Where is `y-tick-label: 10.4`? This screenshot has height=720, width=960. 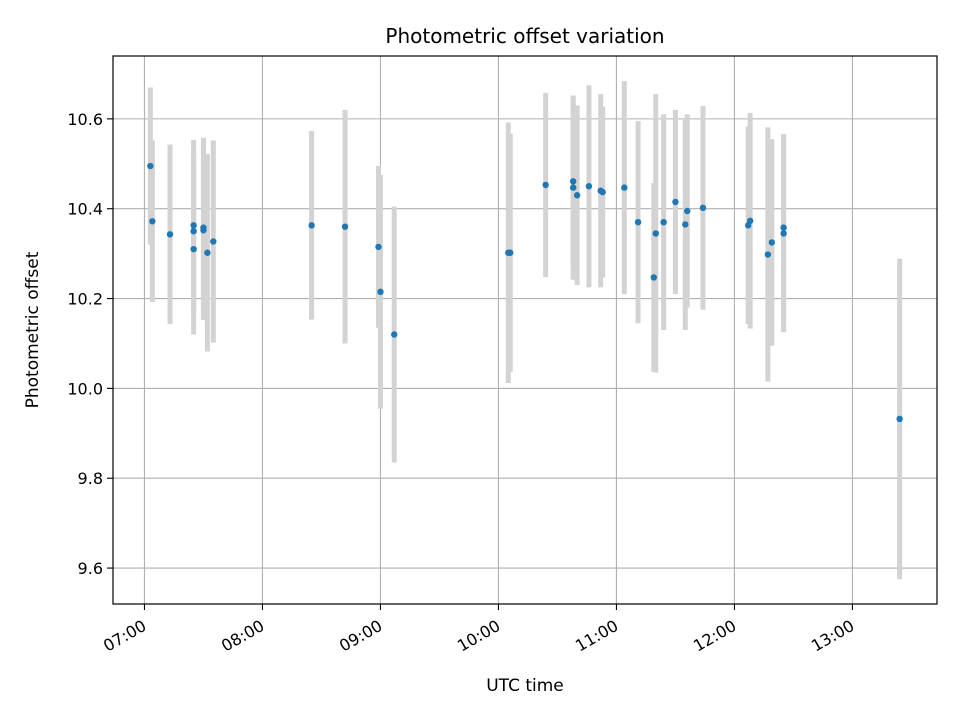 y-tick-label: 10.4 is located at coordinates (85, 209).